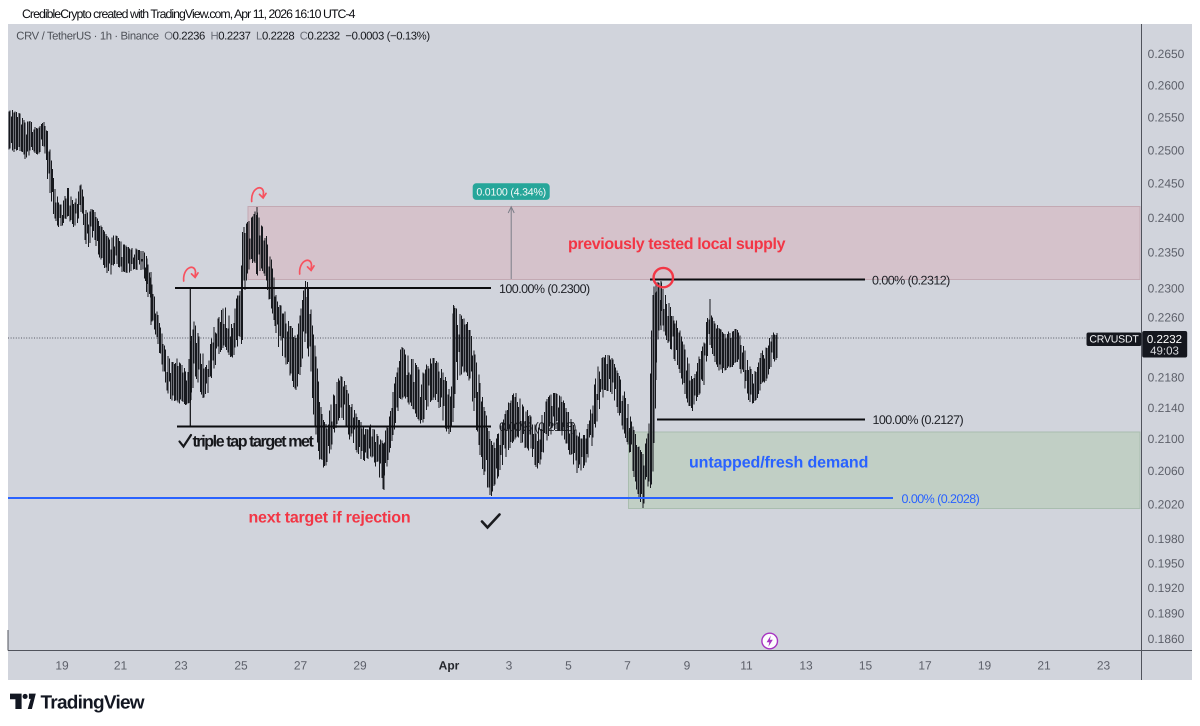  Describe the element at coordinates (866, 666) in the screenshot. I see `svg-text: 15` at that location.